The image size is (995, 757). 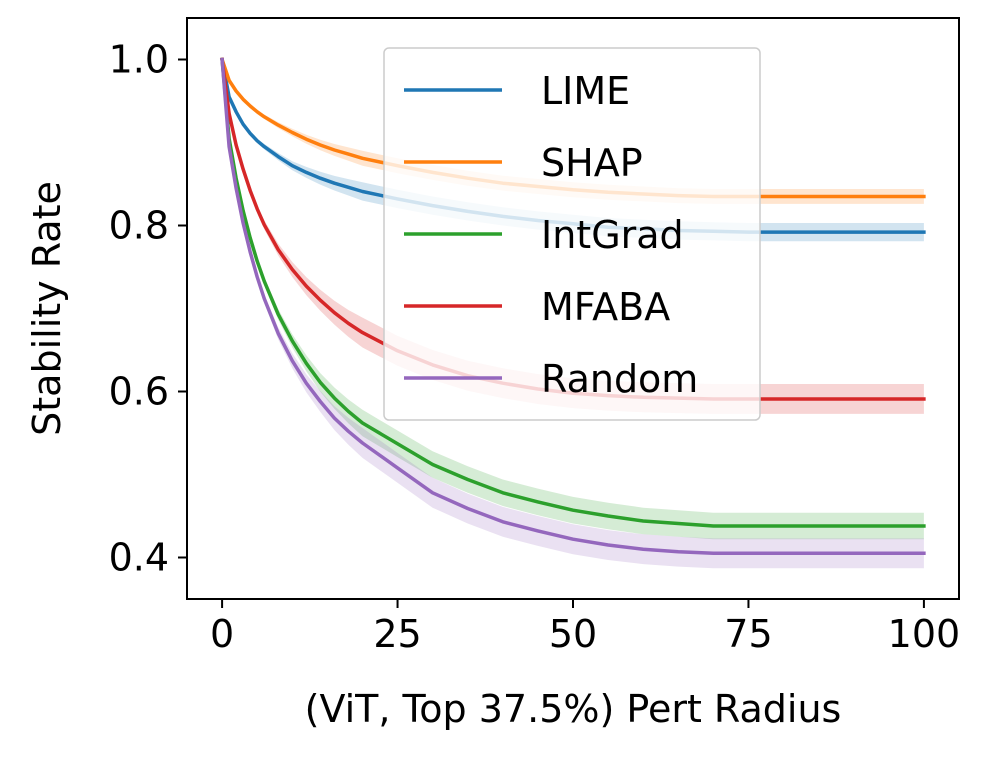 I want to click on y-tick-label: 1.0, so click(x=139, y=60).